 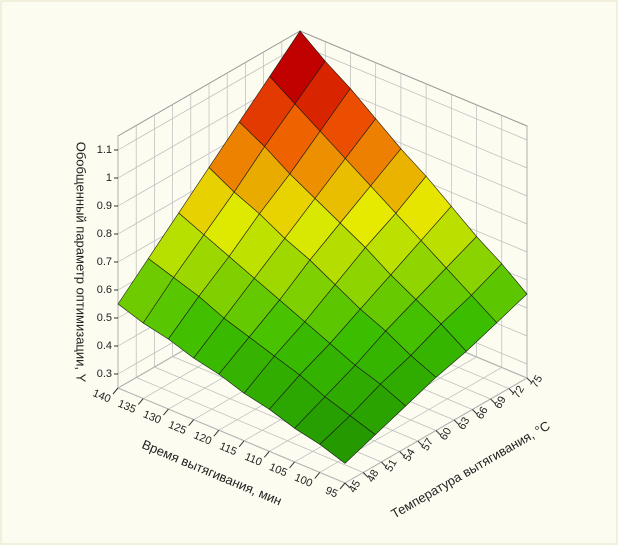 What do you see at coordinates (373, 476) in the screenshot?
I see `y-tick-label: 48` at bounding box center [373, 476].